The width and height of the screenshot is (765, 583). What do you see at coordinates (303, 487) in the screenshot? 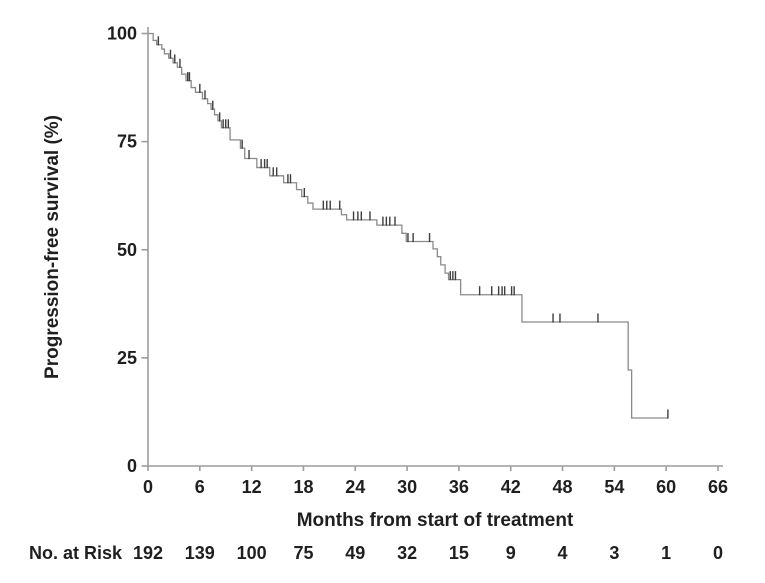
I see `x-tick-label-18: 18` at bounding box center [303, 487].